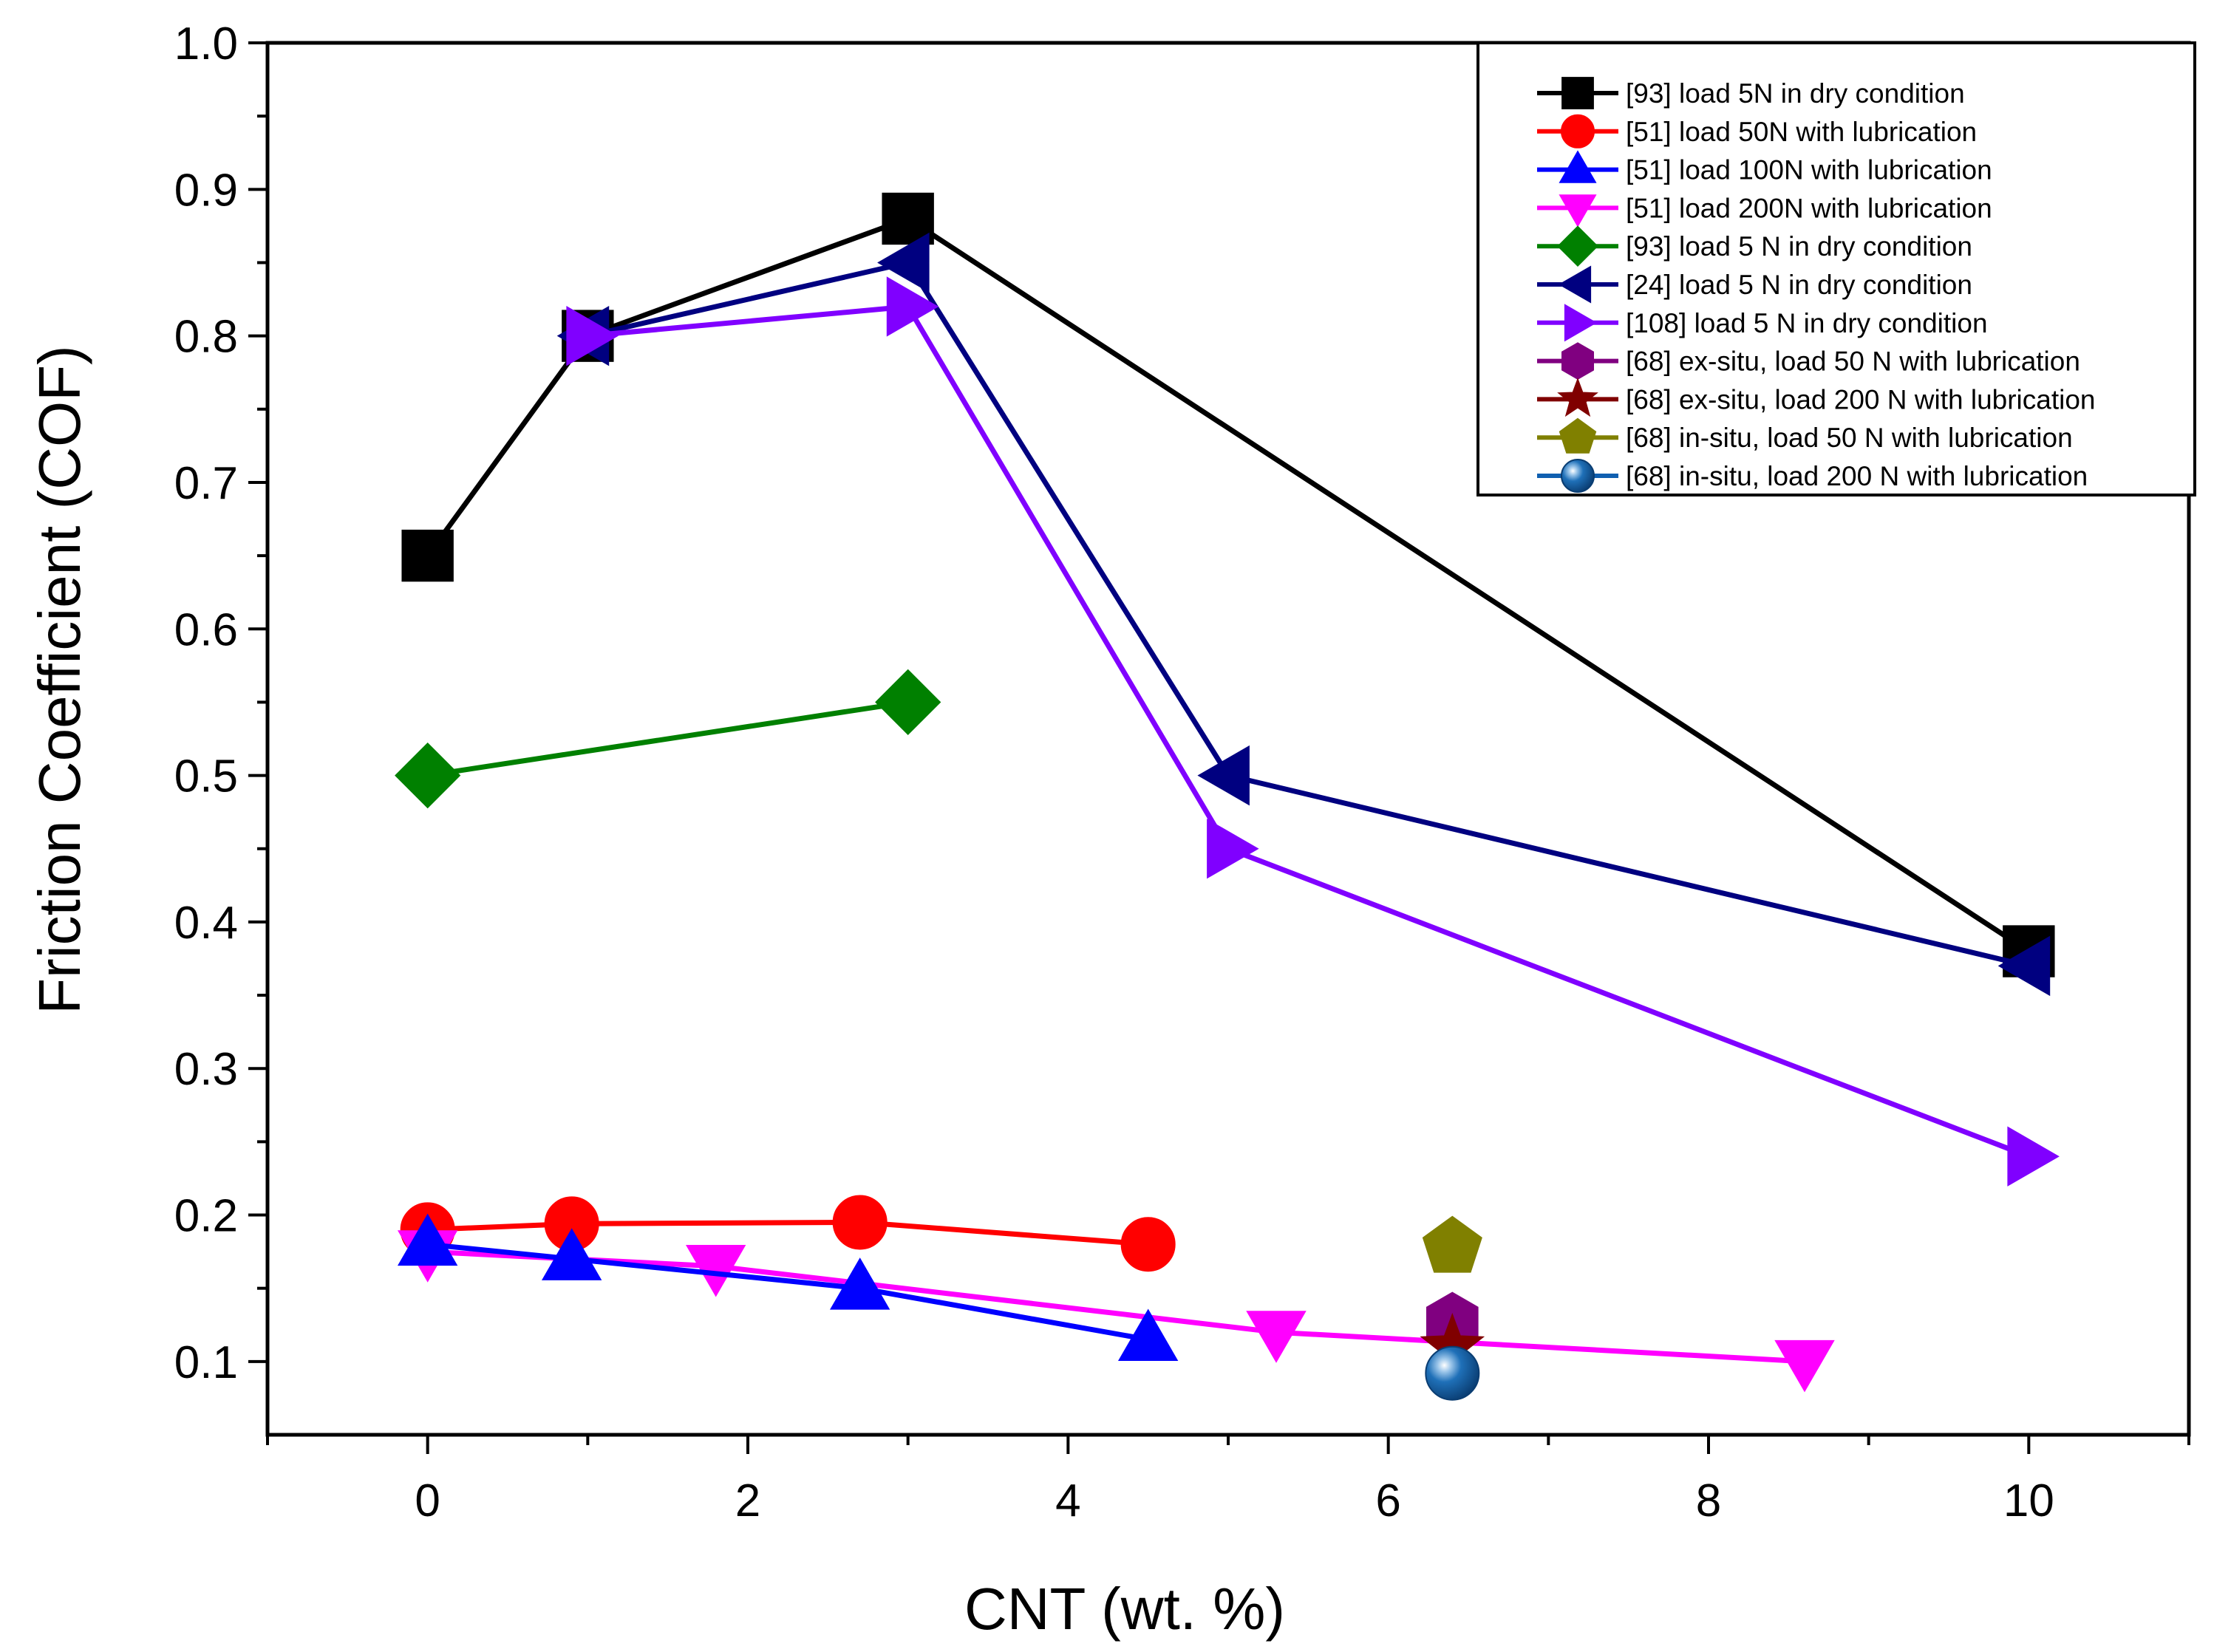 The image size is (2214, 1652). Describe the element at coordinates (206, 337) in the screenshot. I see `y-tick-label: 0.8` at that location.